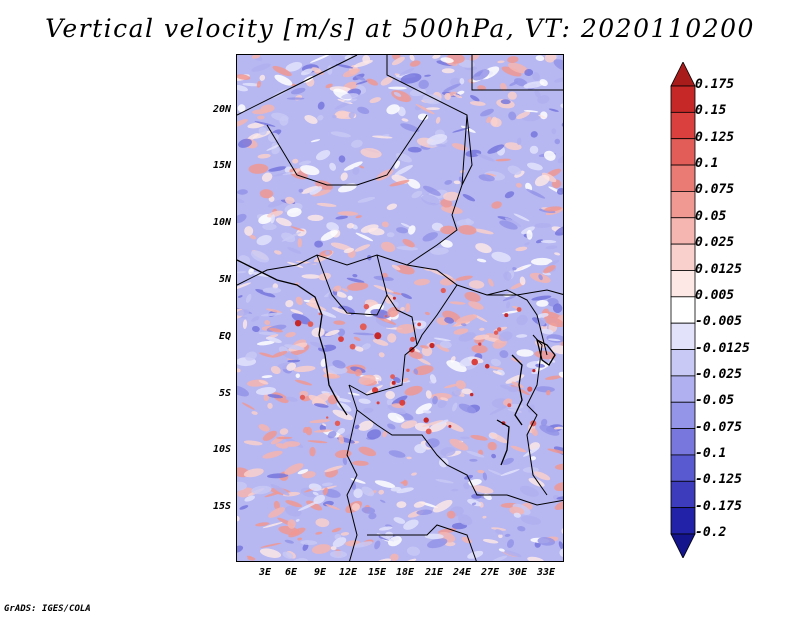 The height and width of the screenshot is (618, 800). What do you see at coordinates (711, 532) in the screenshot?
I see `colorbar-label: -0.2` at bounding box center [711, 532].